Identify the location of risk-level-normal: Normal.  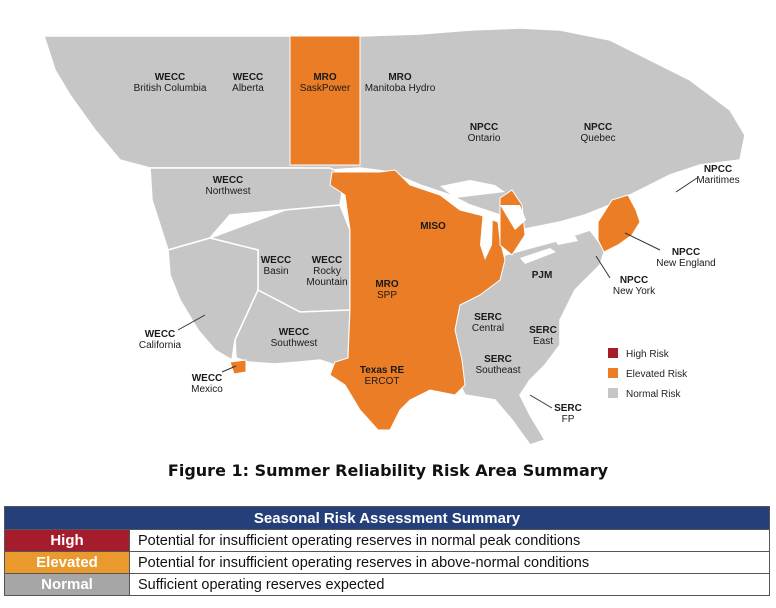
(67, 584).